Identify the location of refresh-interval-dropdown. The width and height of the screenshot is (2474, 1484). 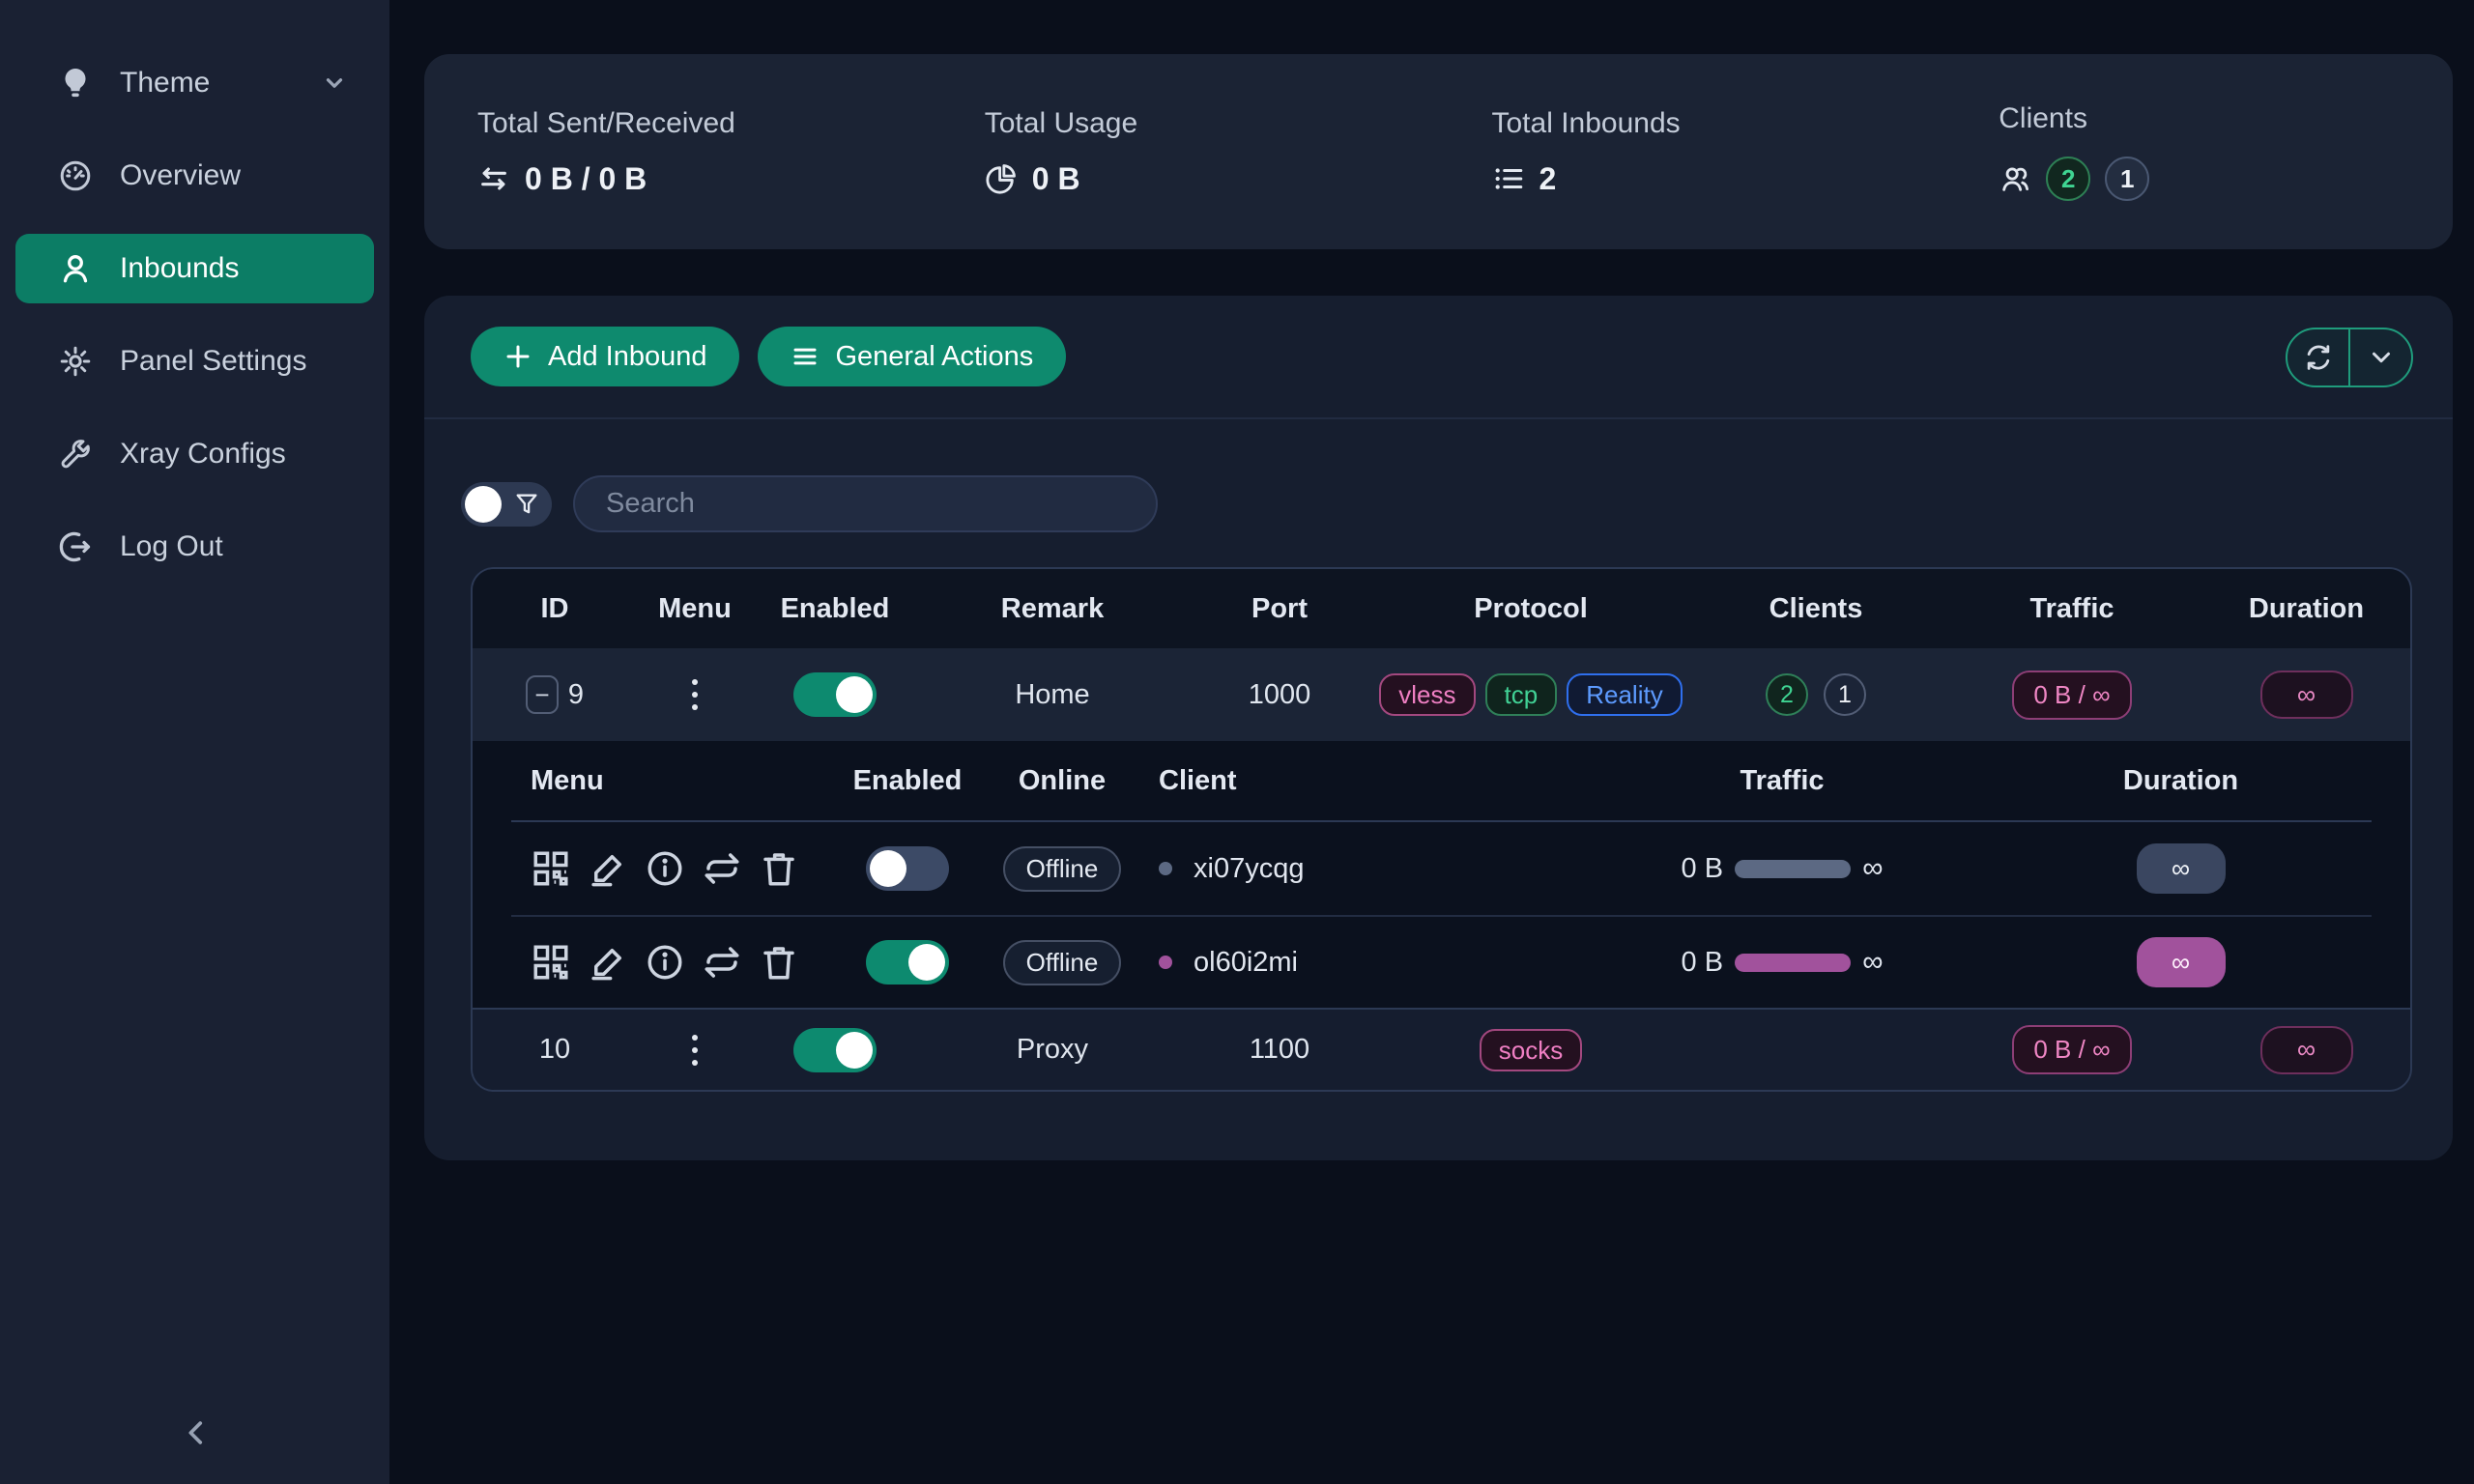
(2381, 357).